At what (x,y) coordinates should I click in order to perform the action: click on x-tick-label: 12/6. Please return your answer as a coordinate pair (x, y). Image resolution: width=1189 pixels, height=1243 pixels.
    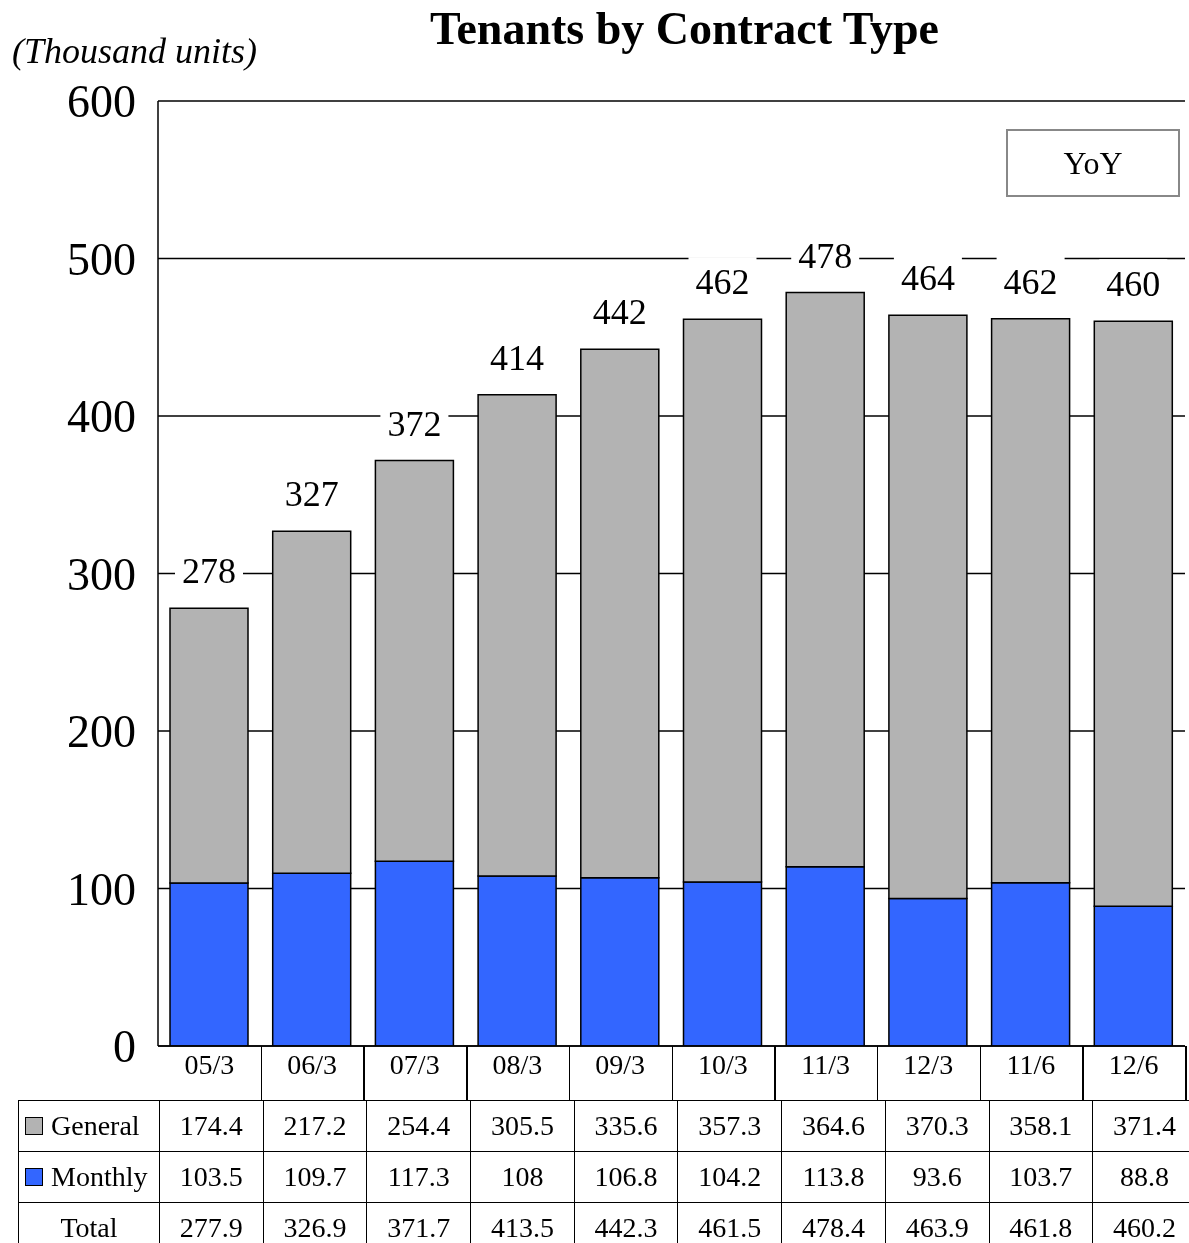
    Looking at the image, I should click on (1133, 1064).